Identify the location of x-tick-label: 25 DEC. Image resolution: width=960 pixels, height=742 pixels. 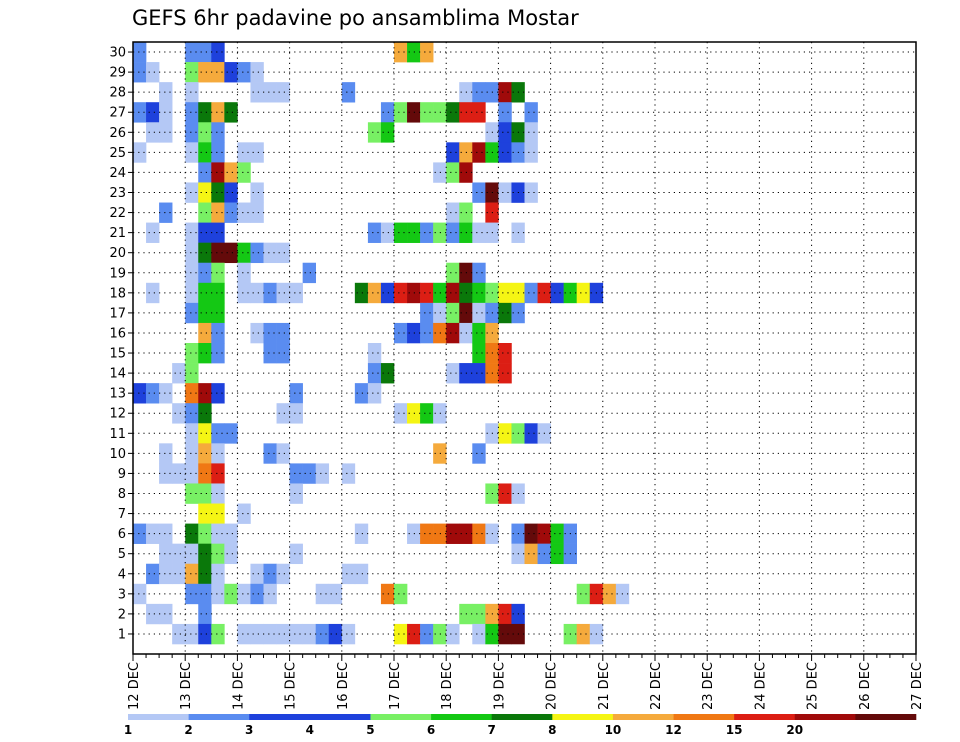
(813, 686).